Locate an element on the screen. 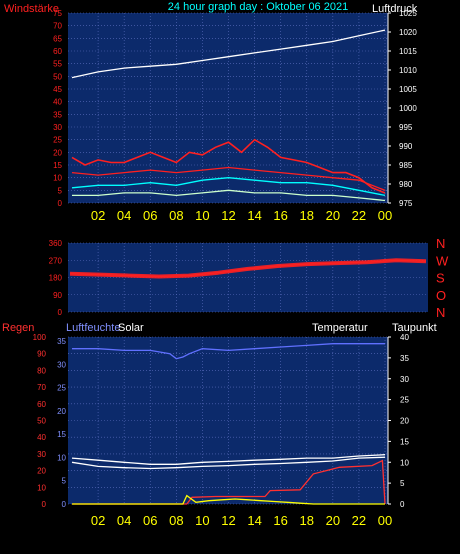 The height and width of the screenshot is (554, 460). rain-tick-label: 10 is located at coordinates (41, 487).